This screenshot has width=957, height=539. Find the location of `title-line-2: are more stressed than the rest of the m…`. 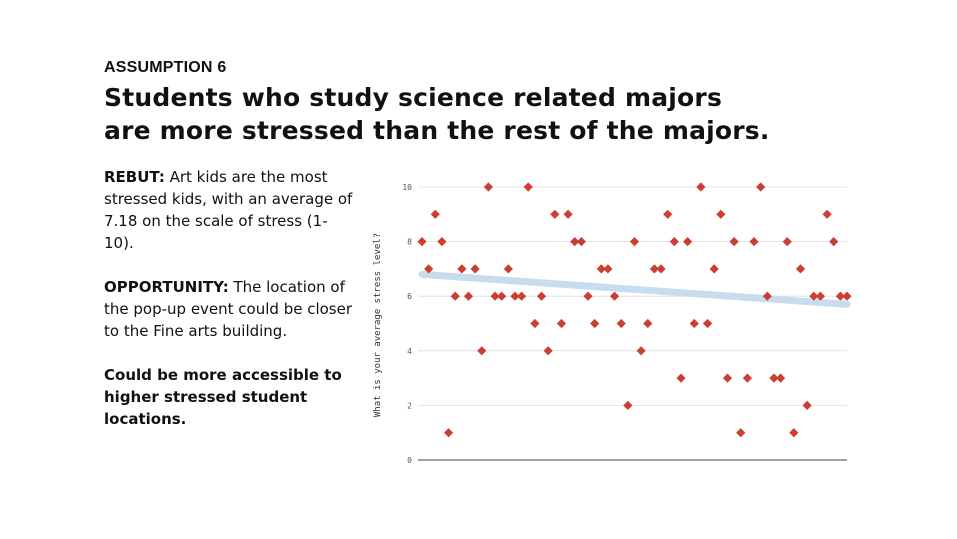

title-line-2: are more stressed than the rest of the m… is located at coordinates (437, 130).